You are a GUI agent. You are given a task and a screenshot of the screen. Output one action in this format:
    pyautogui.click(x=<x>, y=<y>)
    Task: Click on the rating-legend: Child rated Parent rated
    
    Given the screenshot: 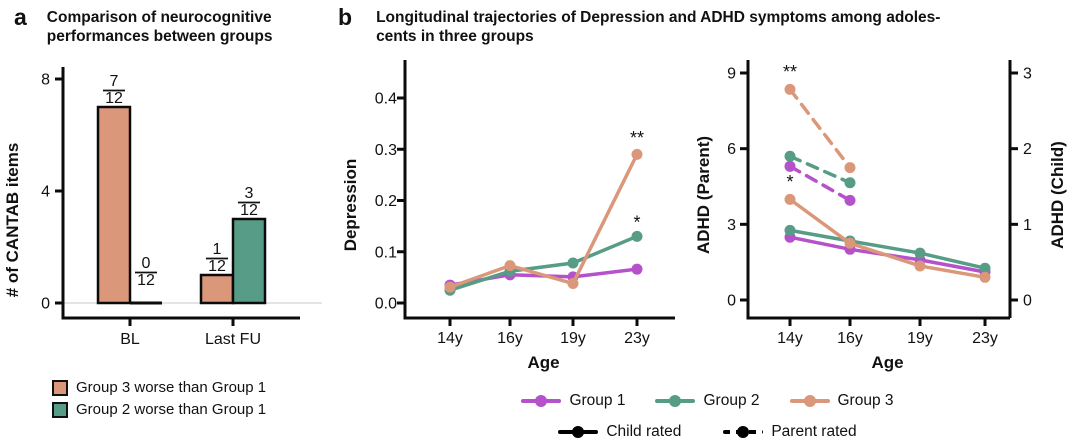 What is the action you would take?
    pyautogui.click(x=707, y=432)
    